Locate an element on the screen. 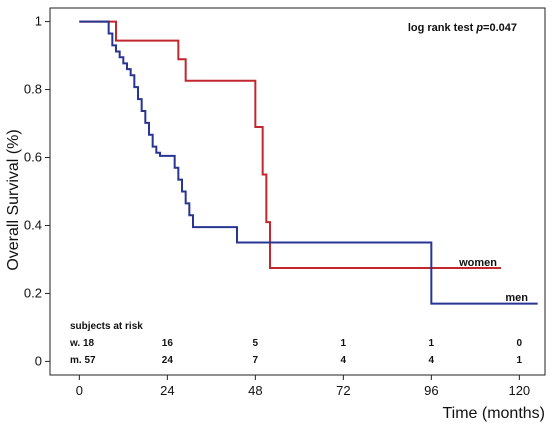 This screenshot has height=427, width=550. risk-row-label-women: w. 18 is located at coordinates (82, 343).